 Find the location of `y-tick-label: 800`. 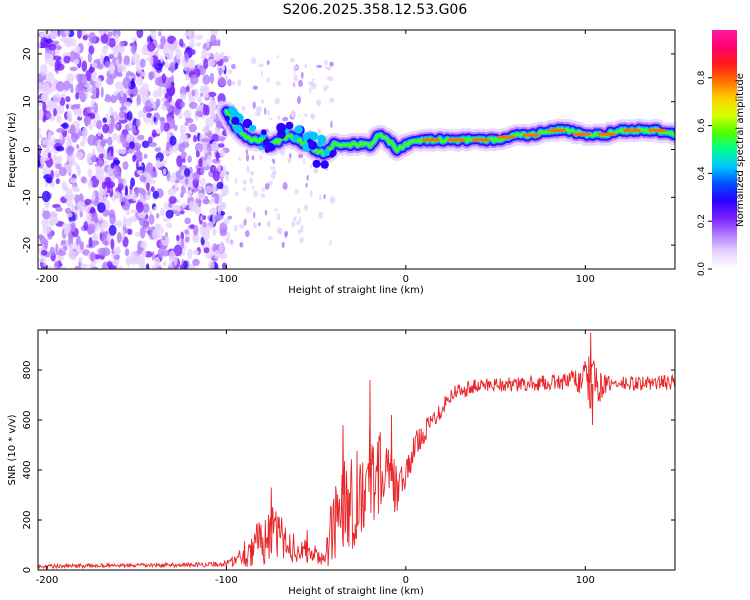

y-tick-label: 800 is located at coordinates (27, 369).